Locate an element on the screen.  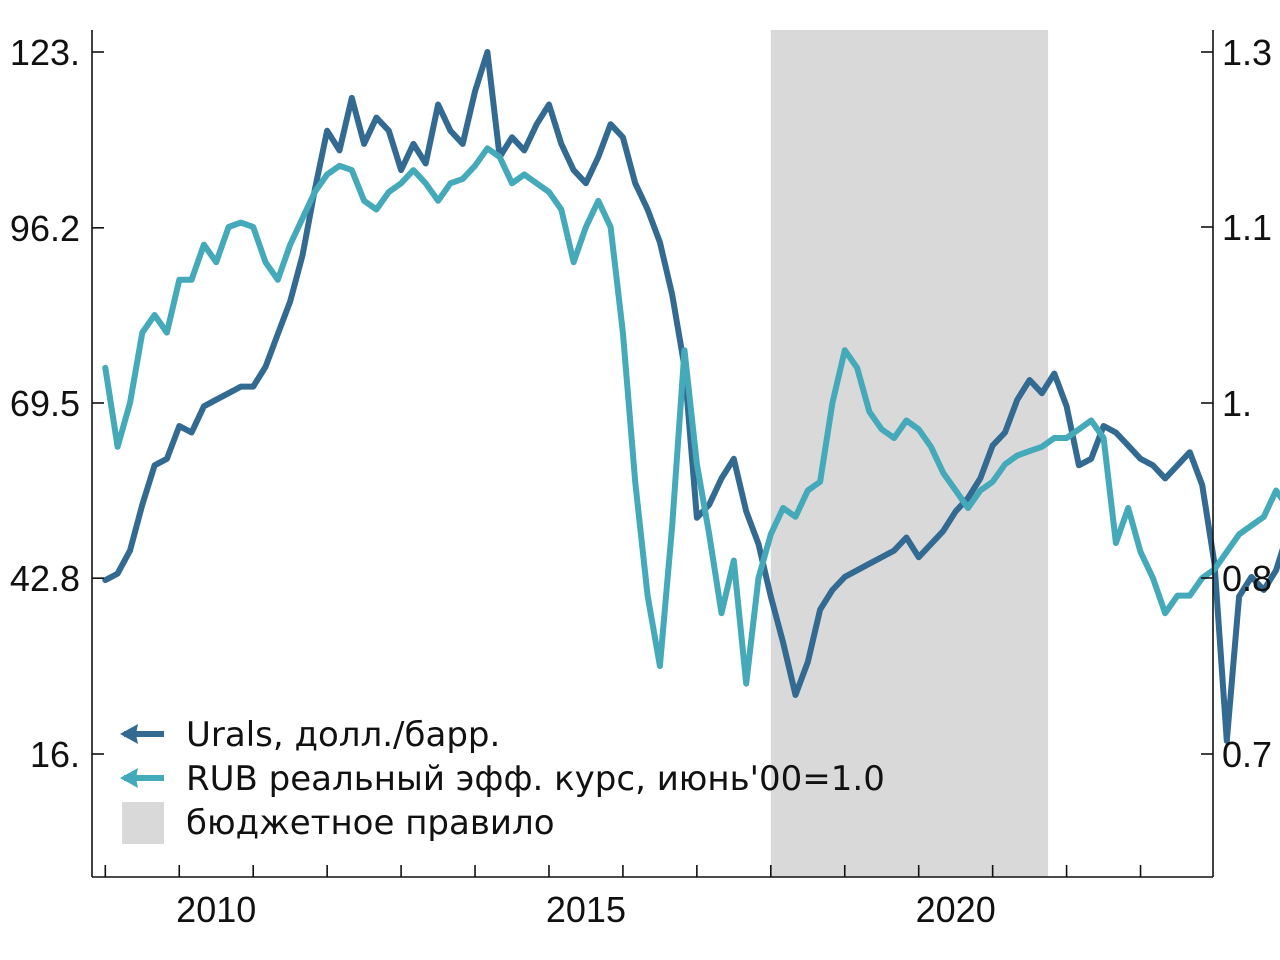
legend-rub-label: RUB реальный эфф. курс, июнь'00=1.0 is located at coordinates (535, 779).